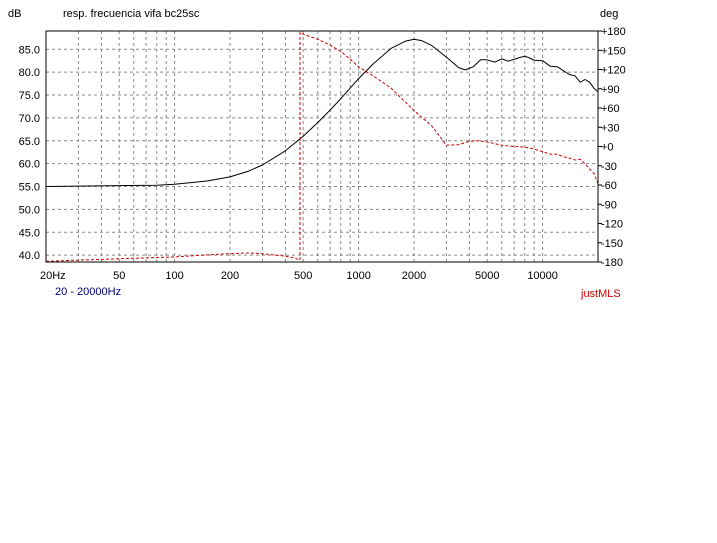  Describe the element at coordinates (612, 225) in the screenshot. I see `right-axis-tick-label: -120` at that location.